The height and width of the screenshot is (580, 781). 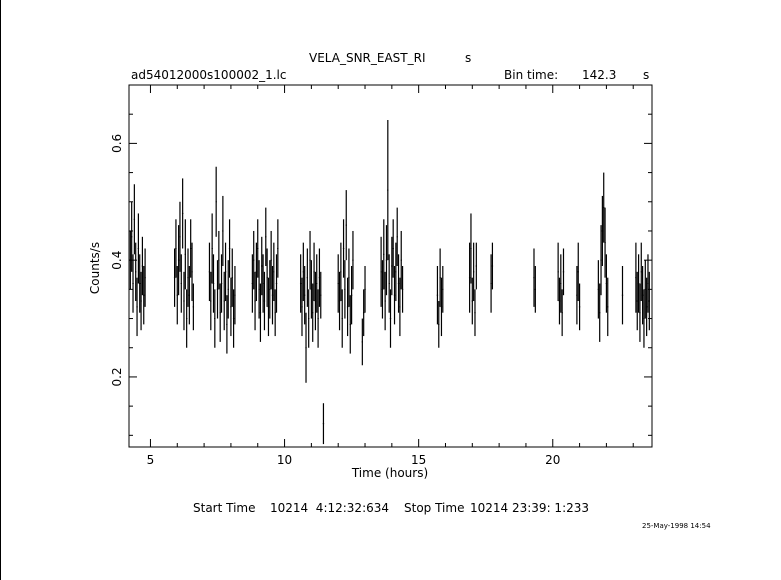 I want to click on window-left-border, so click(x=0, y=290).